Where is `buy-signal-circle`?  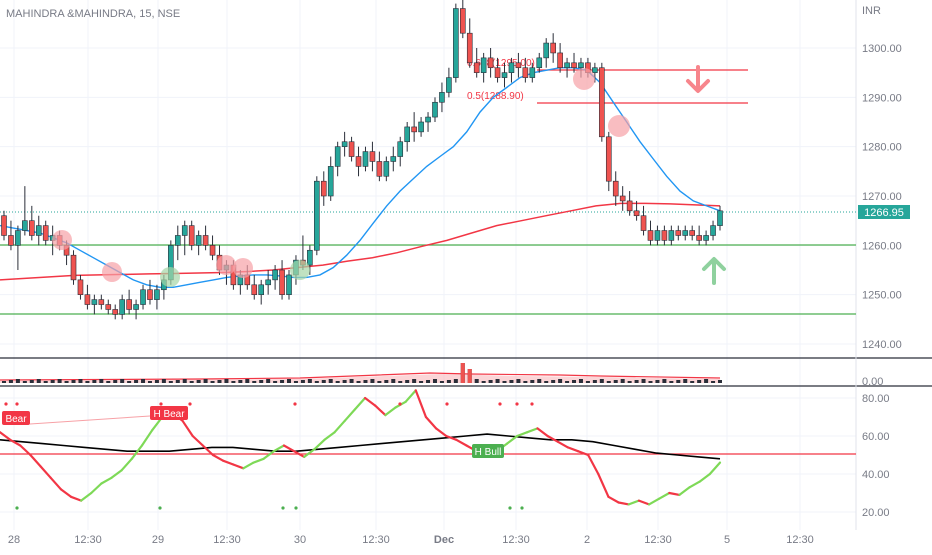
buy-signal-circle is located at coordinates (170, 277).